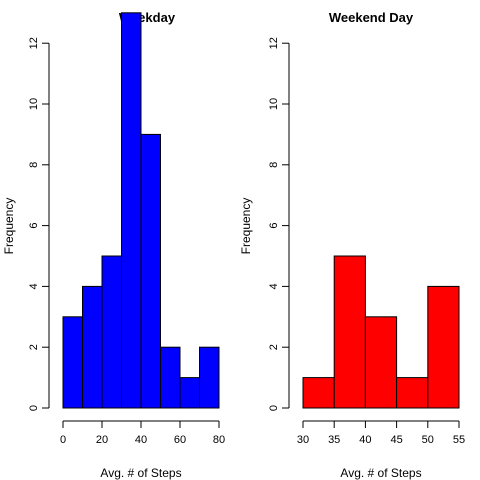 The image size is (480, 480). I want to click on weekday-y-tick-label-5: 10, so click(34, 104).